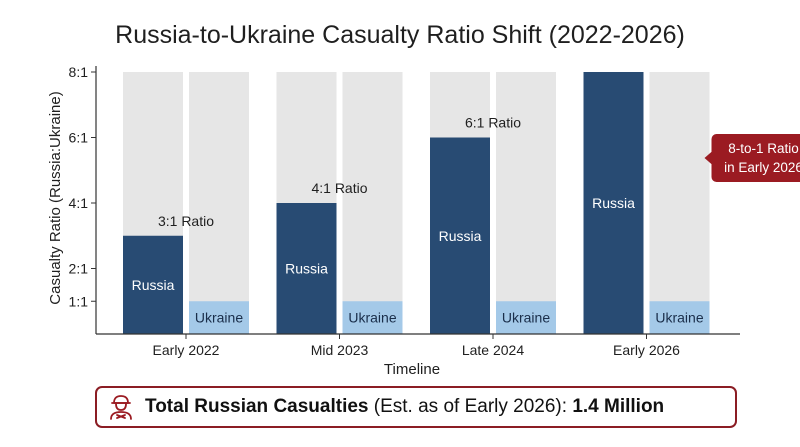 The width and height of the screenshot is (800, 447). What do you see at coordinates (339, 188) in the screenshot?
I see `ratio-label-mid-2023: 4:1 Ratio` at bounding box center [339, 188].